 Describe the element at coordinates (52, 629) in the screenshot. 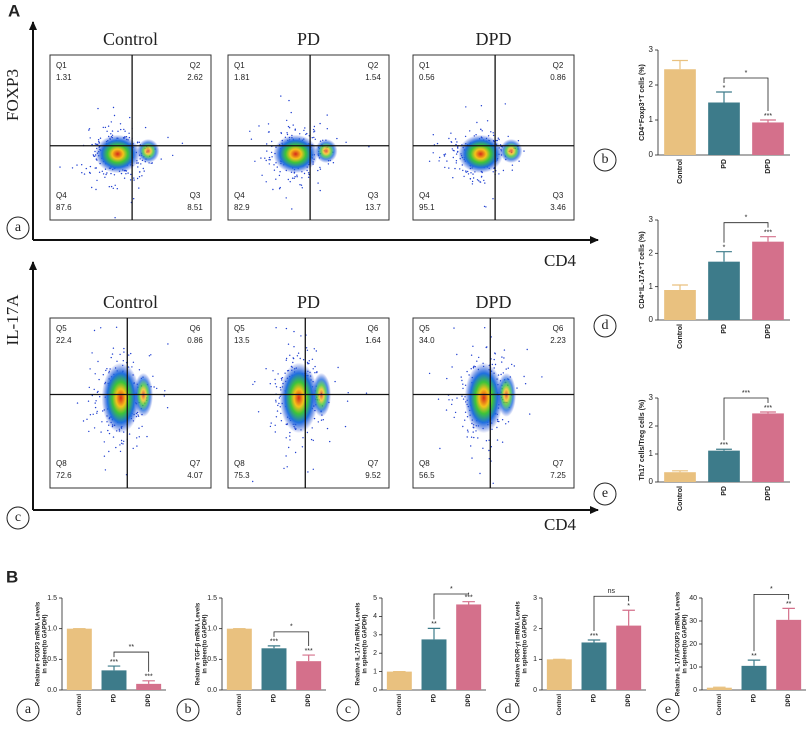

I see `y-tick-label: 1.0` at that location.